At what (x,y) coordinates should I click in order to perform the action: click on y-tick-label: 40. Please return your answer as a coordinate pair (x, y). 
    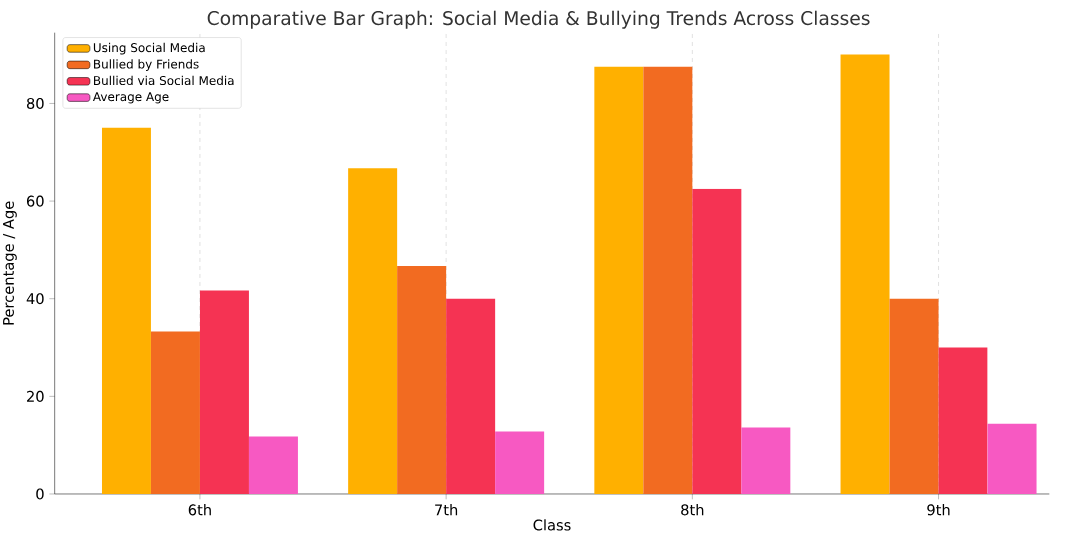
    Looking at the image, I should click on (35, 299).